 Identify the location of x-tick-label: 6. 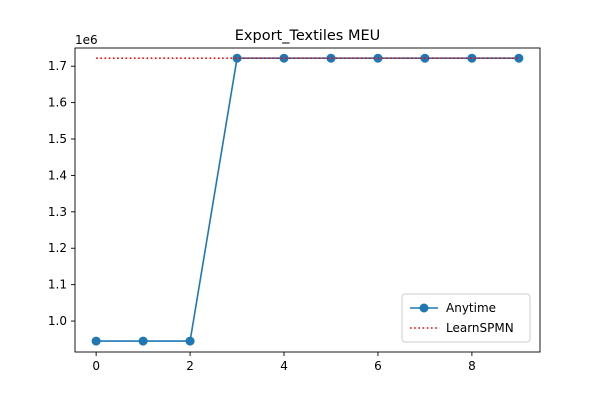
(378, 366).